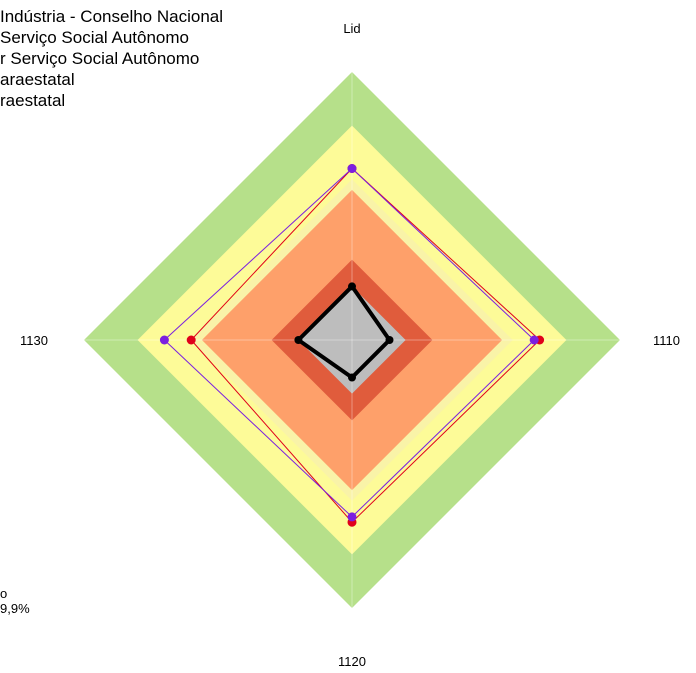  I want to click on axis-label-1120: 1120, so click(352, 661).